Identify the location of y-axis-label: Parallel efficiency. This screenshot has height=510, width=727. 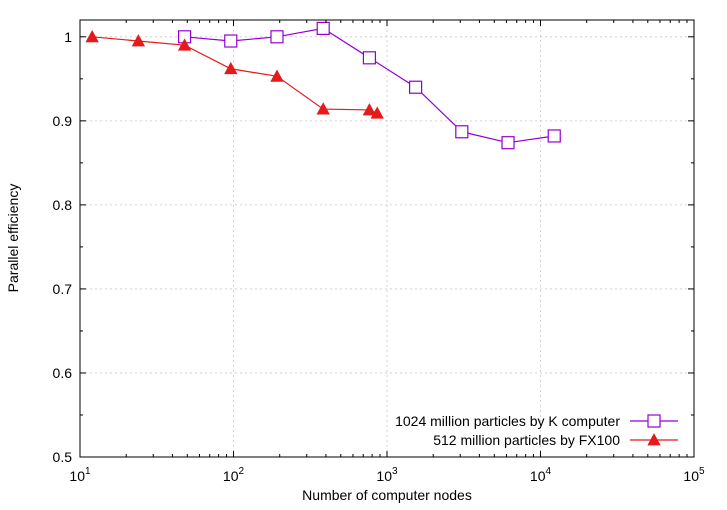
(13, 238).